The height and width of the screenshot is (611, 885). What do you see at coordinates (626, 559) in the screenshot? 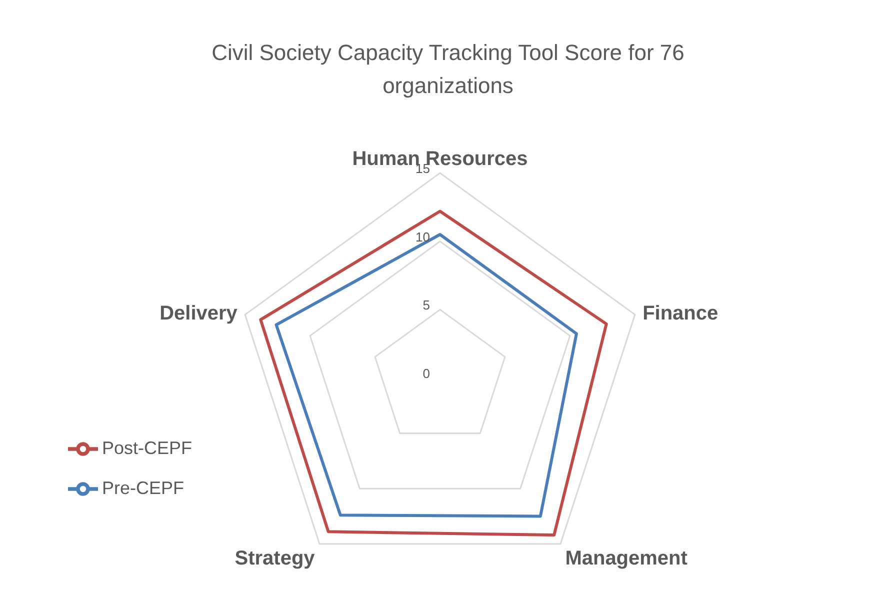
I see `spoke-label: Management` at bounding box center [626, 559].